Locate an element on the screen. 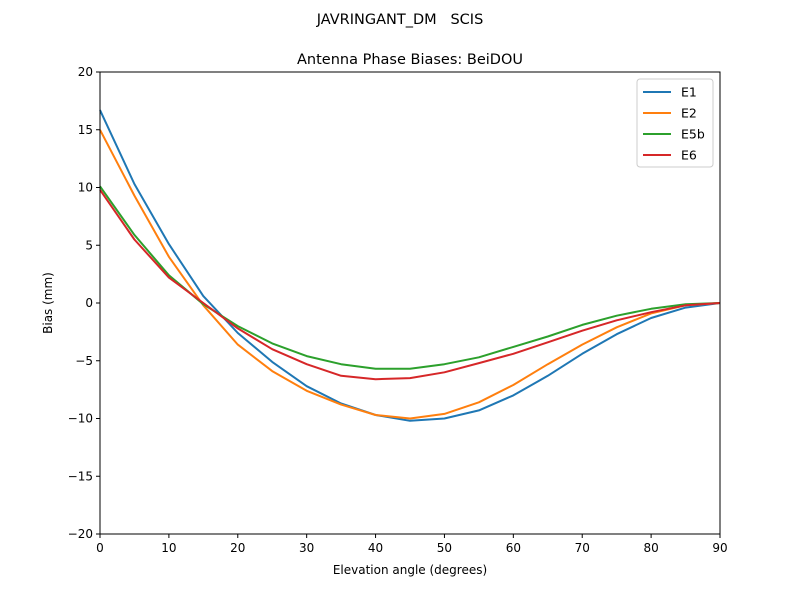 This screenshot has height=600, width=800. x-tick-label: 80 is located at coordinates (650, 548).